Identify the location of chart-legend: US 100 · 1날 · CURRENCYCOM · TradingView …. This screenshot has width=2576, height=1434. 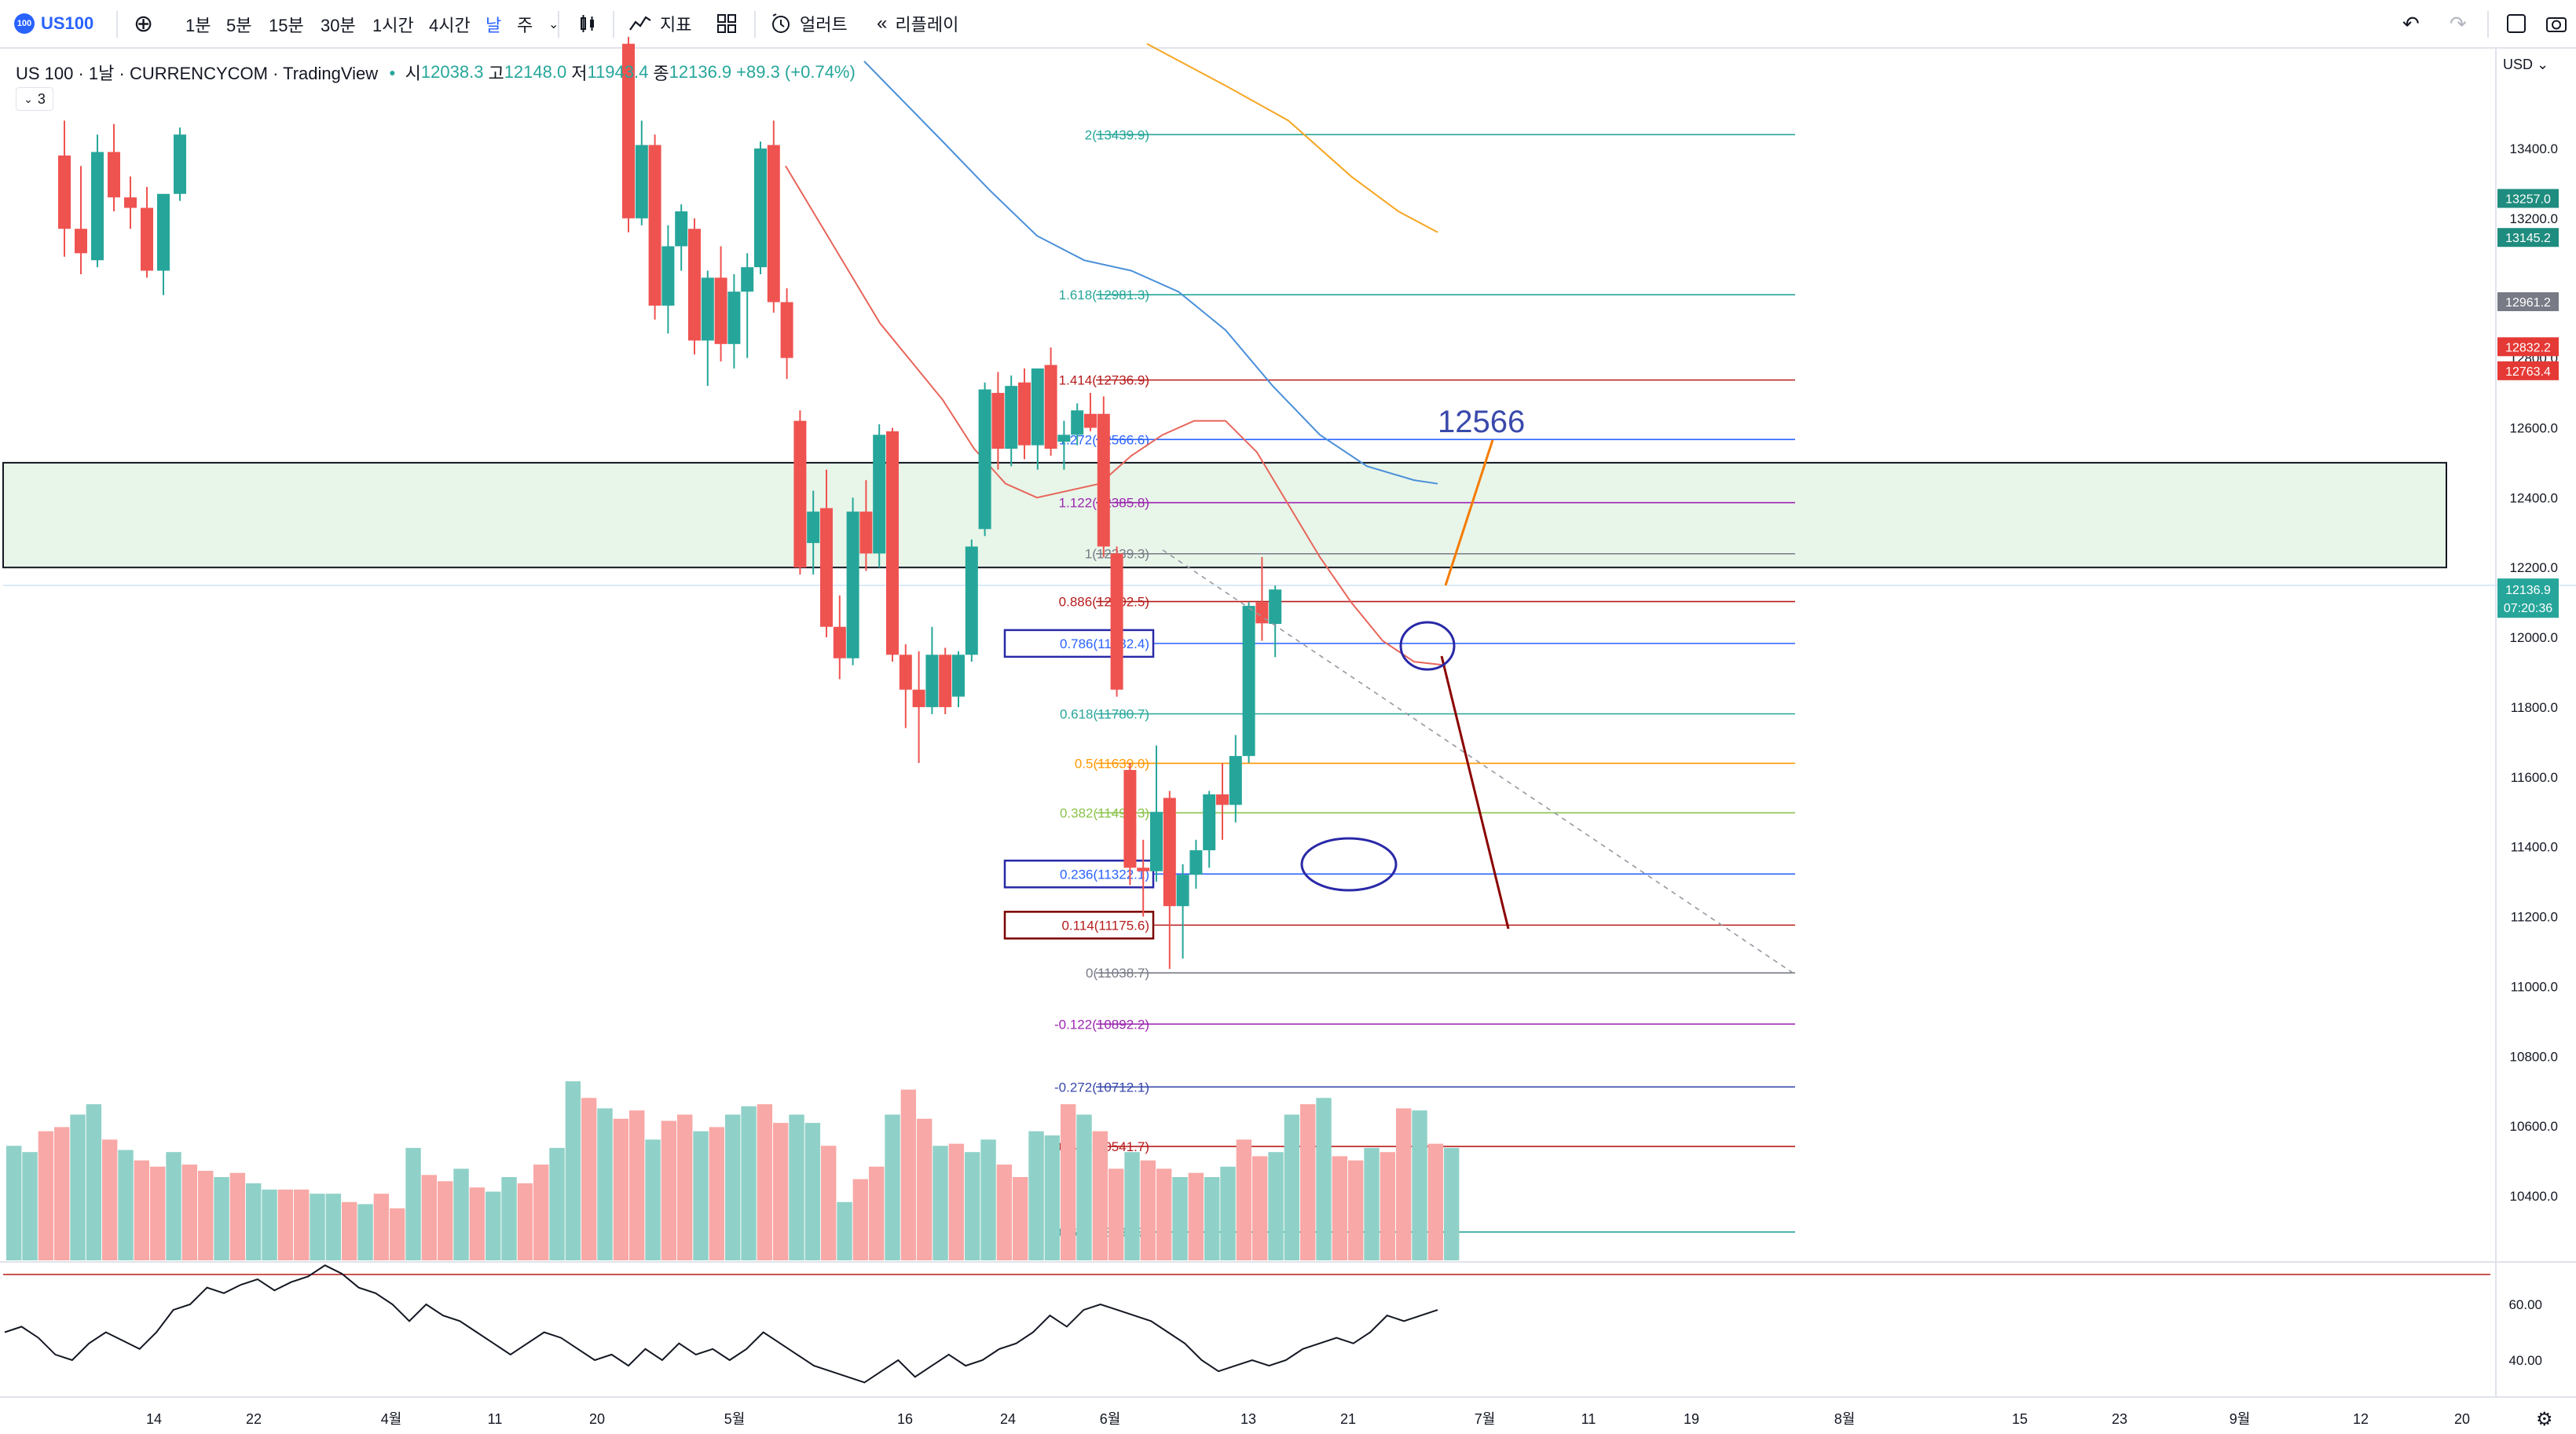
(438, 72).